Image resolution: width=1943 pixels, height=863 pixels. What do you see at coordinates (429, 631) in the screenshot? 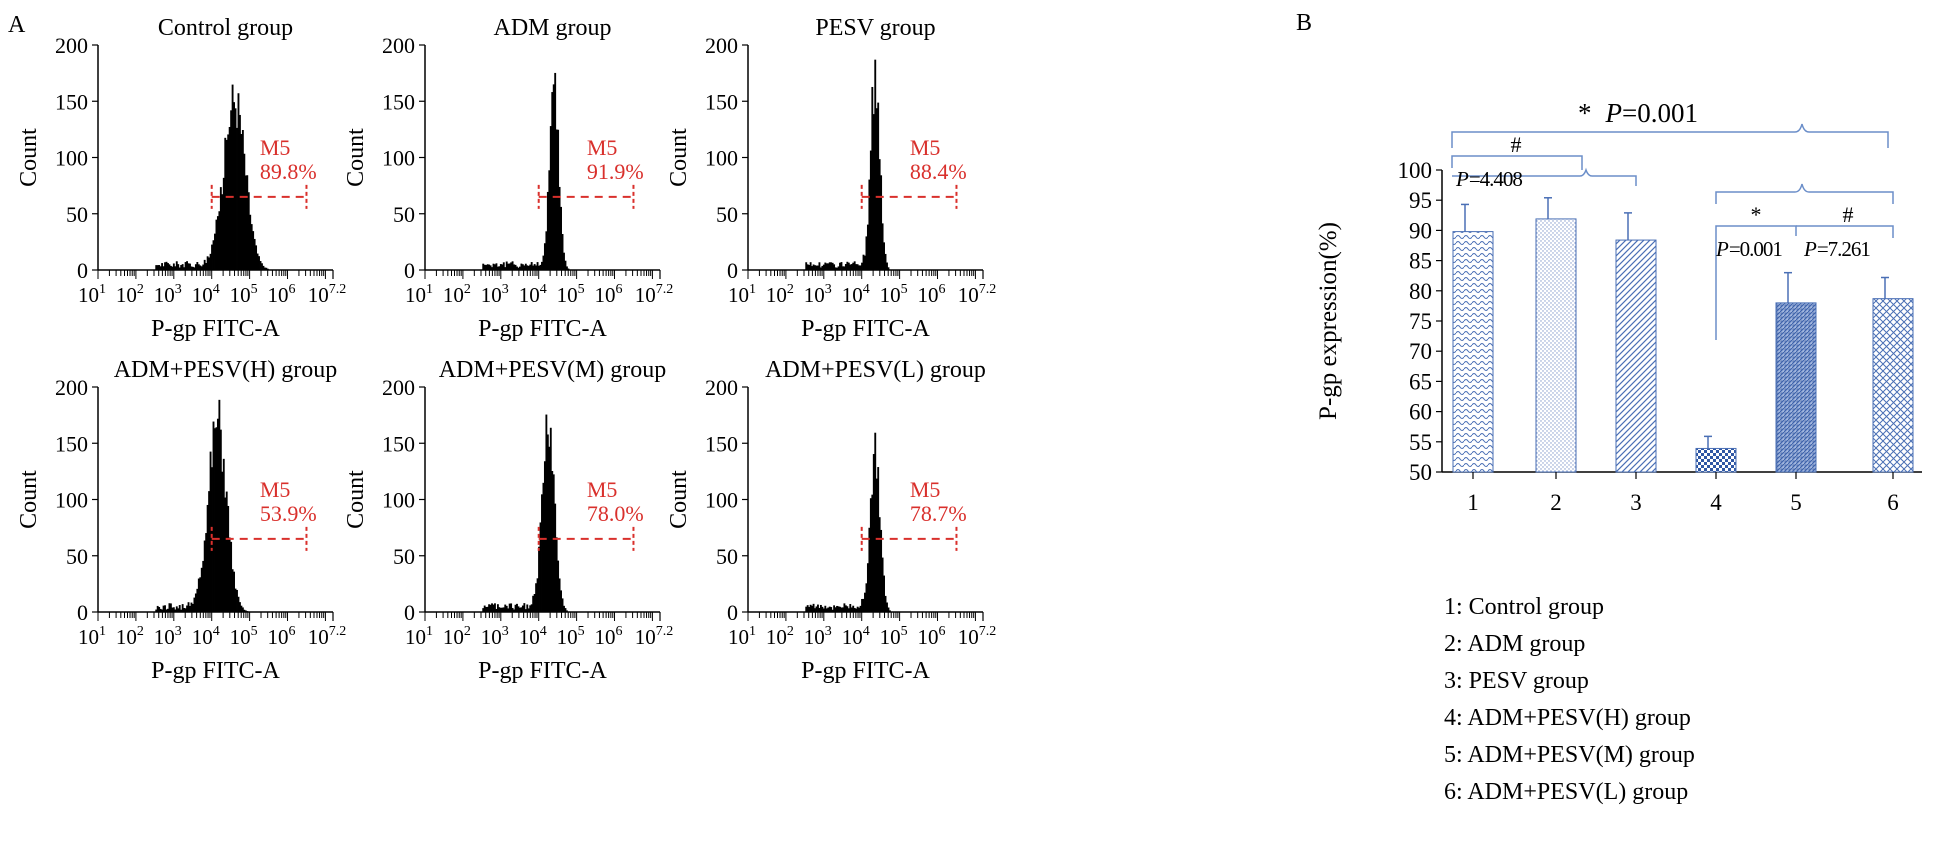
I see `x-tick-exponent: 1` at bounding box center [429, 631].